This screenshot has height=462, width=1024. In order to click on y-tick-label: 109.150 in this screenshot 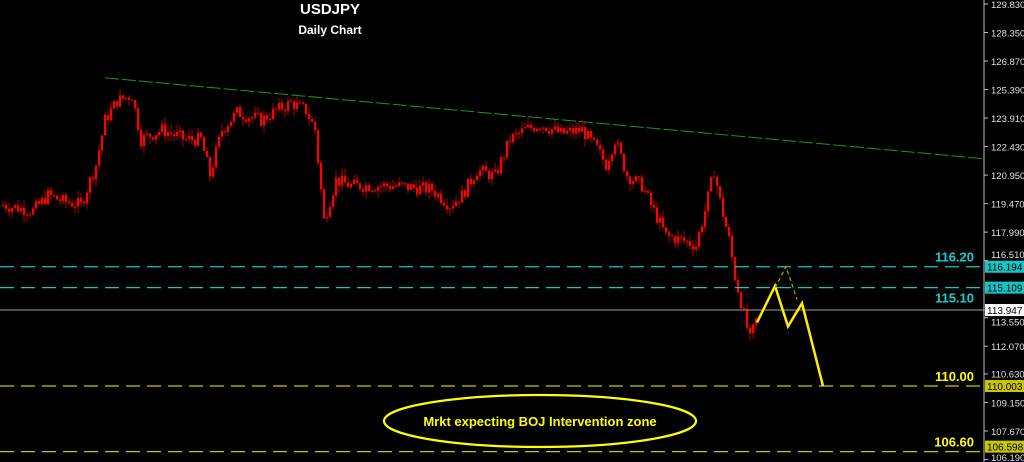, I will do `click(1007, 403)`.